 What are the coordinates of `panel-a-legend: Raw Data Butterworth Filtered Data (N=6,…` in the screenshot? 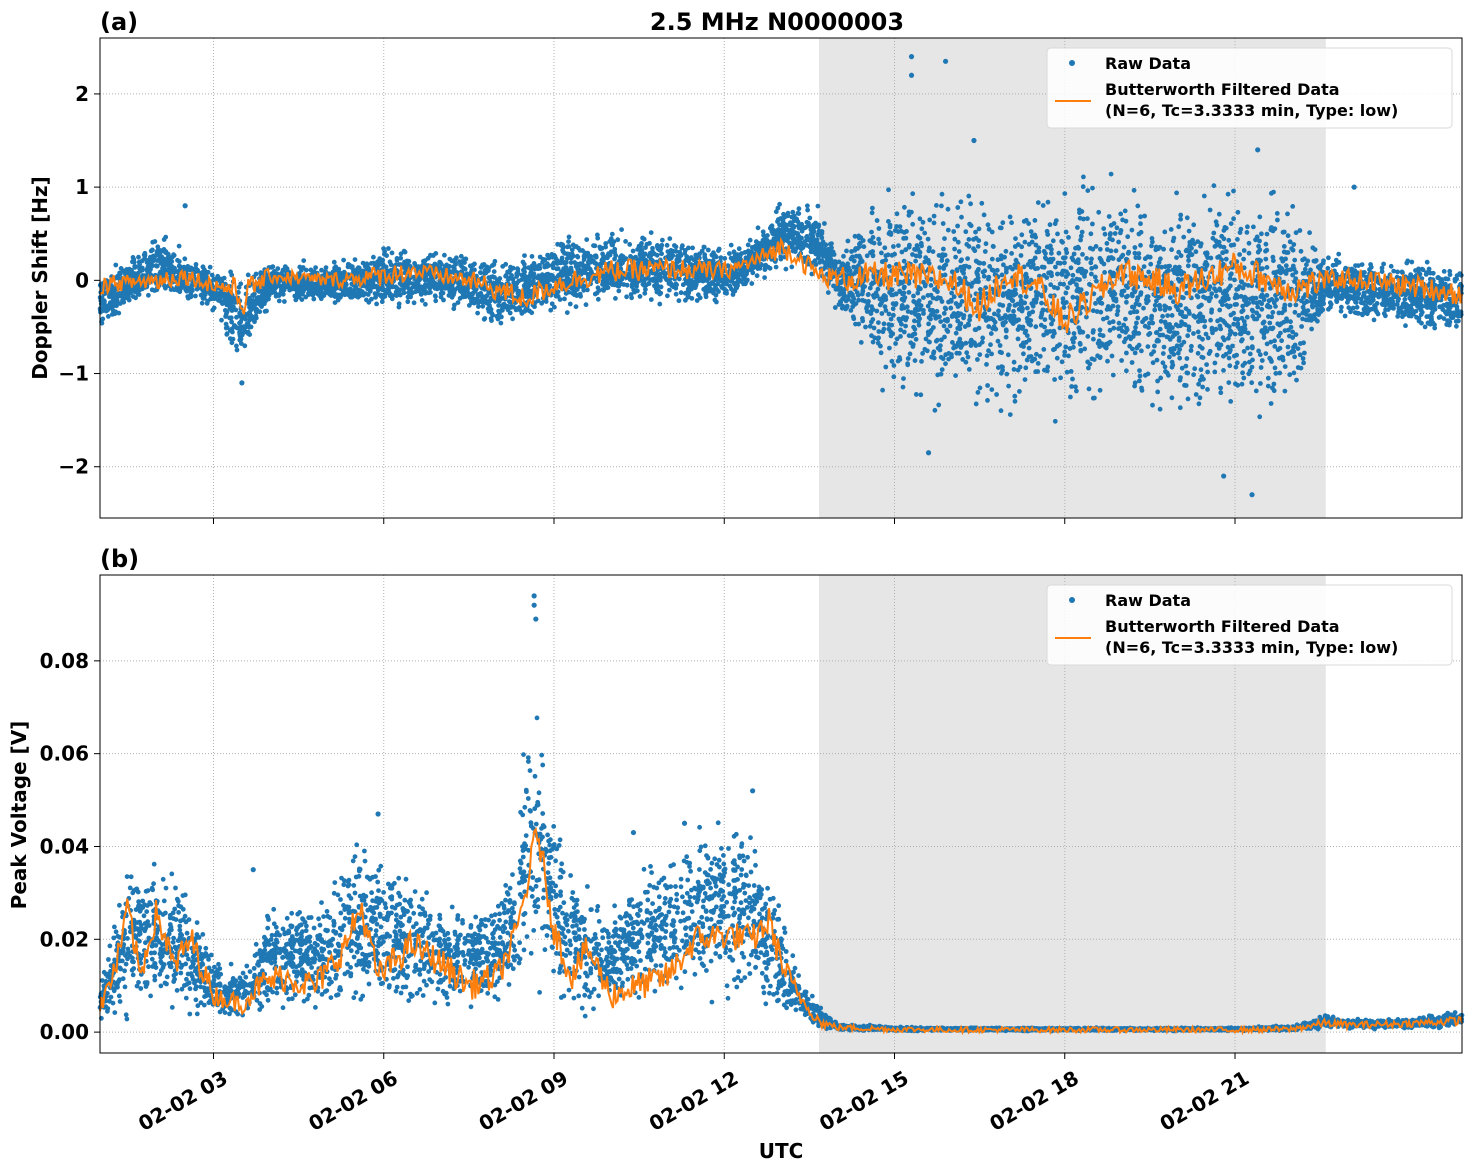 It's located at (1249, 88).